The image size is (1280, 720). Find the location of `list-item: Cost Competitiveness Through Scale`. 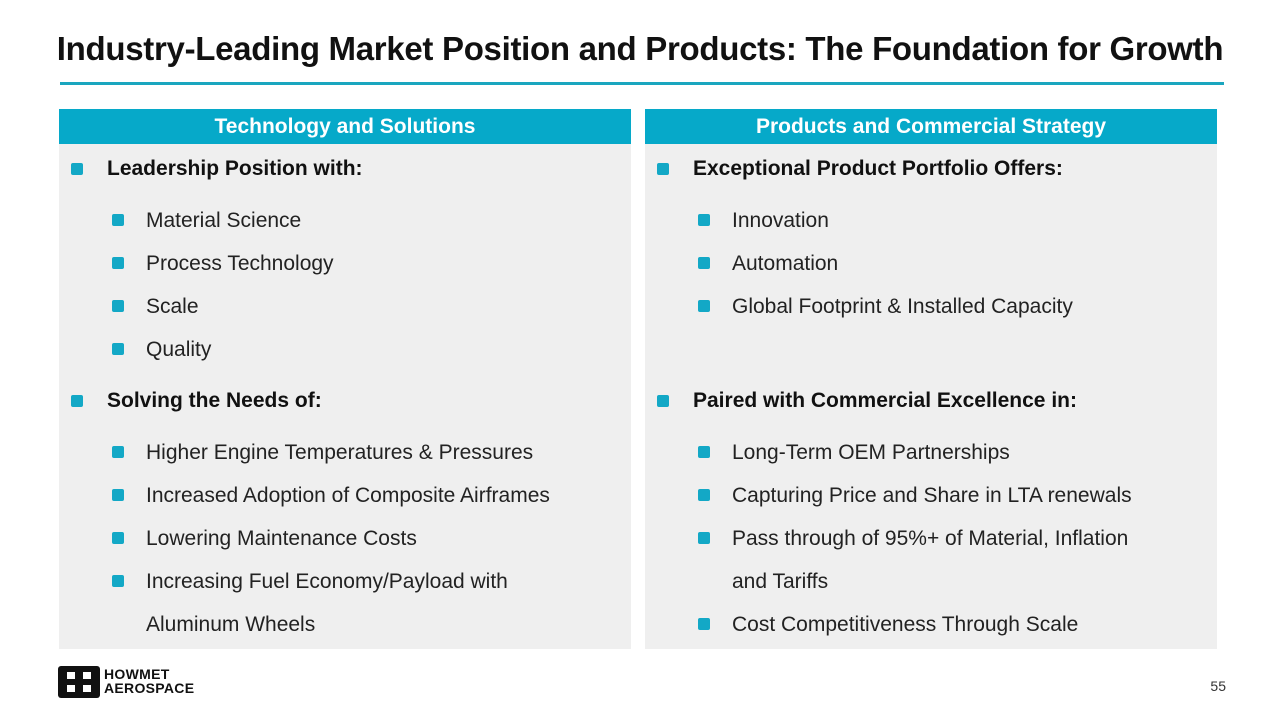

list-item: Cost Competitiveness Through Scale is located at coordinates (888, 624).